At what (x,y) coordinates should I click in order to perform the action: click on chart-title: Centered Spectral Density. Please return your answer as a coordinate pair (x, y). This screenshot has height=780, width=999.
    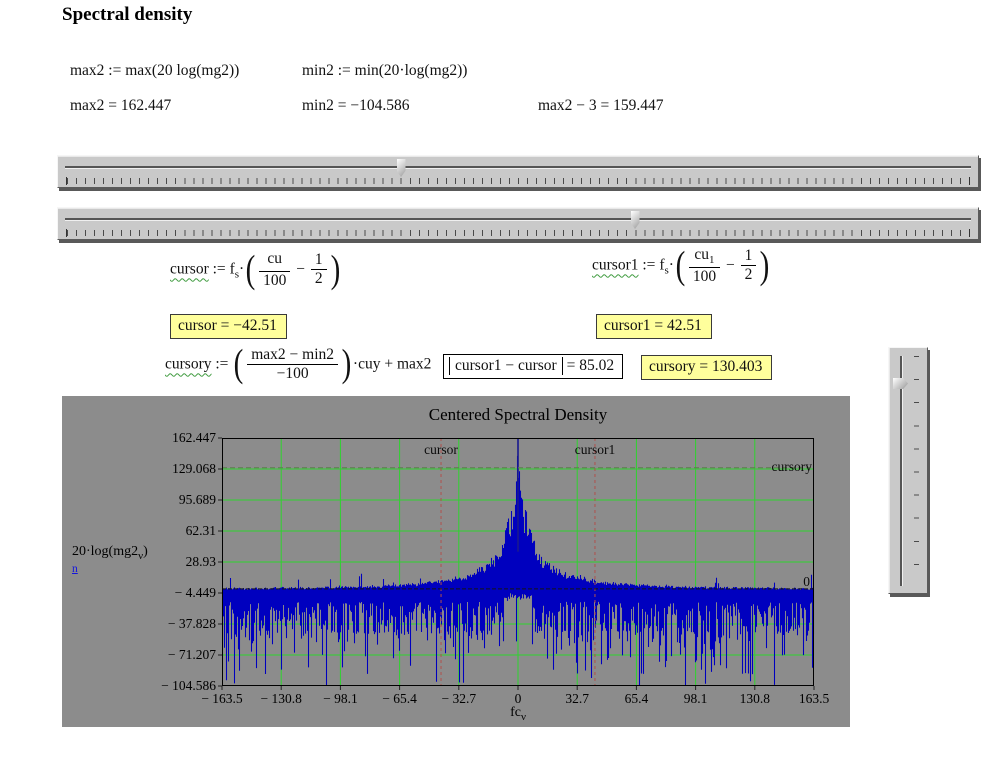
    Looking at the image, I should click on (518, 414).